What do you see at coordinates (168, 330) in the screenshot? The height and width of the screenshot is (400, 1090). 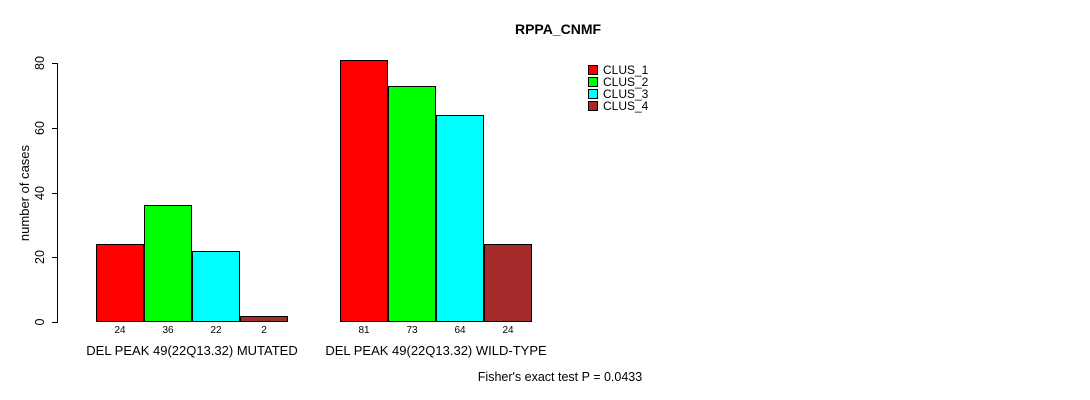 I see `bar-value-label: 36` at bounding box center [168, 330].